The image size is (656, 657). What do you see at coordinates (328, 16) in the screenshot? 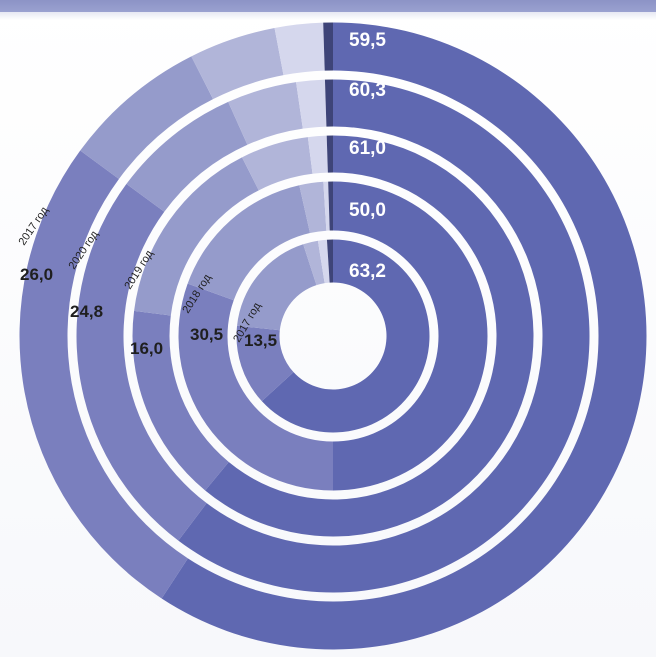
I see `top-band-shadow` at bounding box center [328, 16].